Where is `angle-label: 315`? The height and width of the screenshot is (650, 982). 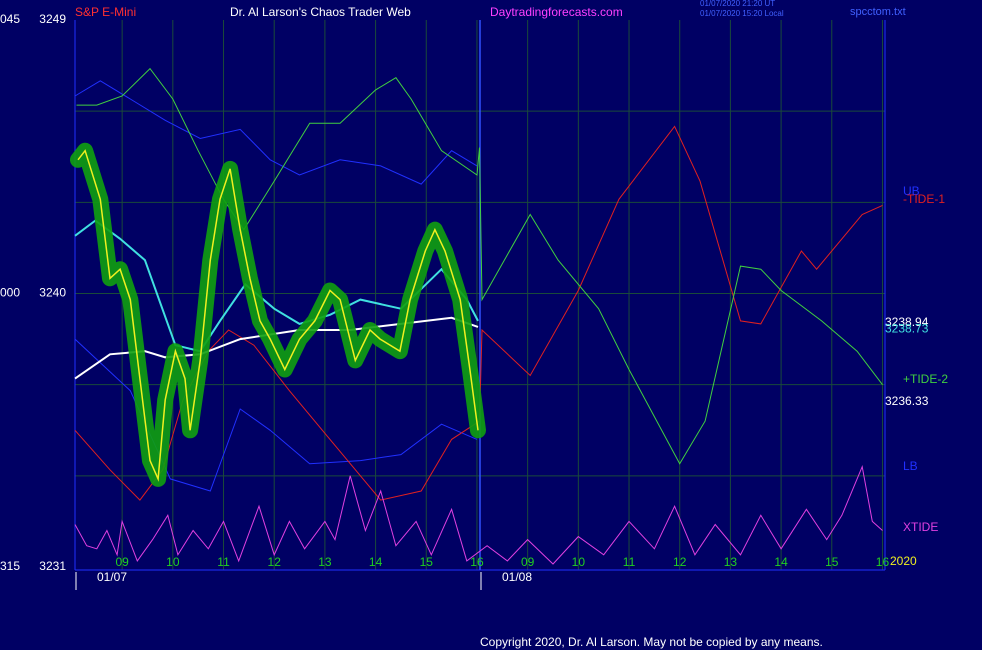
angle-label: 315 is located at coordinates (10, 566).